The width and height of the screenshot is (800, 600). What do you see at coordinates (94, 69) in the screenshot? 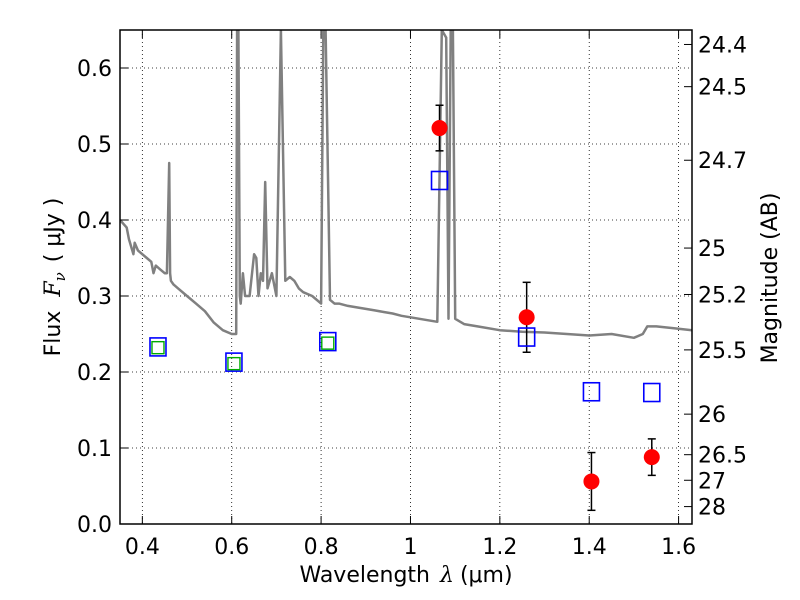
I see `y-tick-label: 0.6` at bounding box center [94, 69].